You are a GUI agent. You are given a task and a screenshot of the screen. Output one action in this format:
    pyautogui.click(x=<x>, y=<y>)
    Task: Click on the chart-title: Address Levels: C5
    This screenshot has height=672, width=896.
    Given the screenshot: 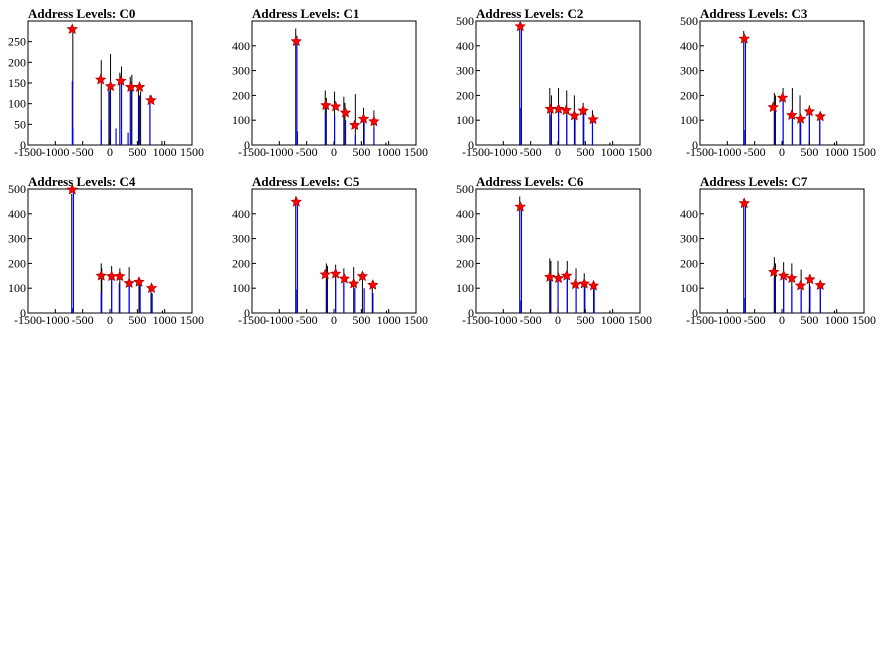 What is the action you would take?
    pyautogui.click(x=306, y=181)
    